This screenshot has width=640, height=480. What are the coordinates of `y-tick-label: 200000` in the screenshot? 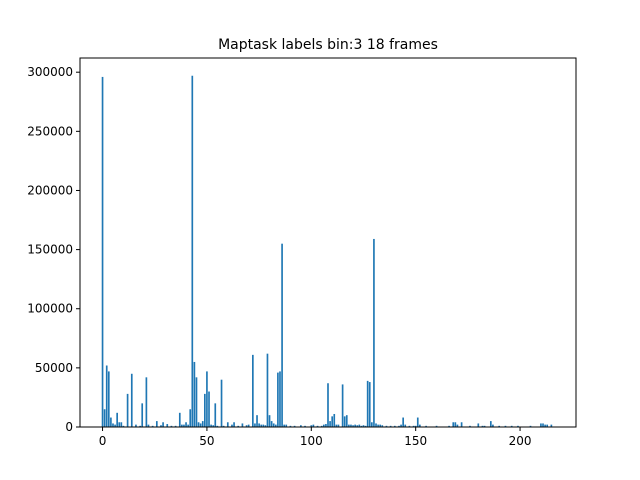 It's located at (50, 190).